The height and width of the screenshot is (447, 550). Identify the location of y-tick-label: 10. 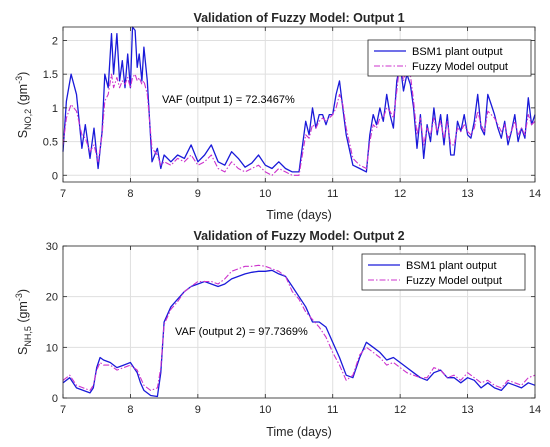
(52, 348).